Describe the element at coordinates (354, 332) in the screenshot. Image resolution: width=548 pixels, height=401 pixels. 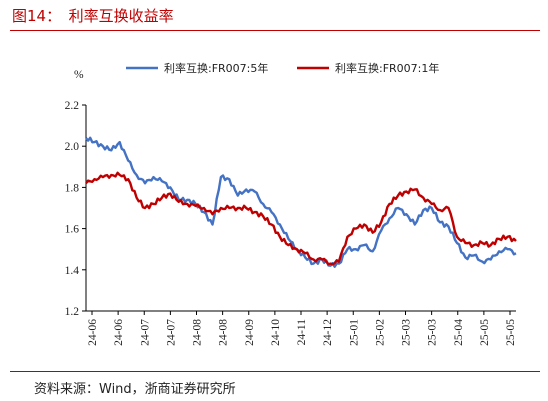
I see `x-tick-label: 25-01` at that location.